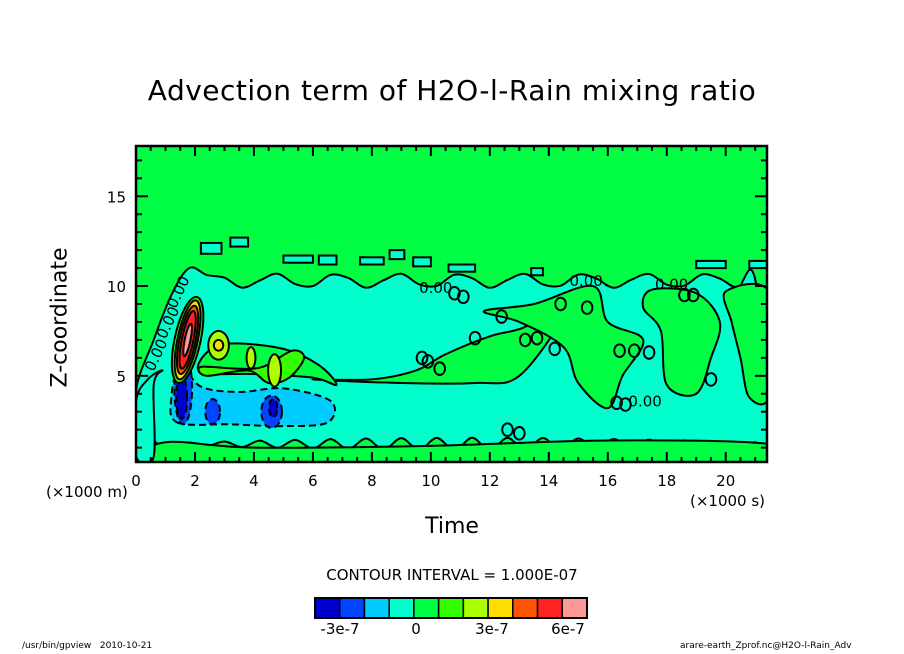 The height and width of the screenshot is (654, 904). I want to click on footer-left: /usr/bin/gpview 2010-10-21, so click(87, 646).